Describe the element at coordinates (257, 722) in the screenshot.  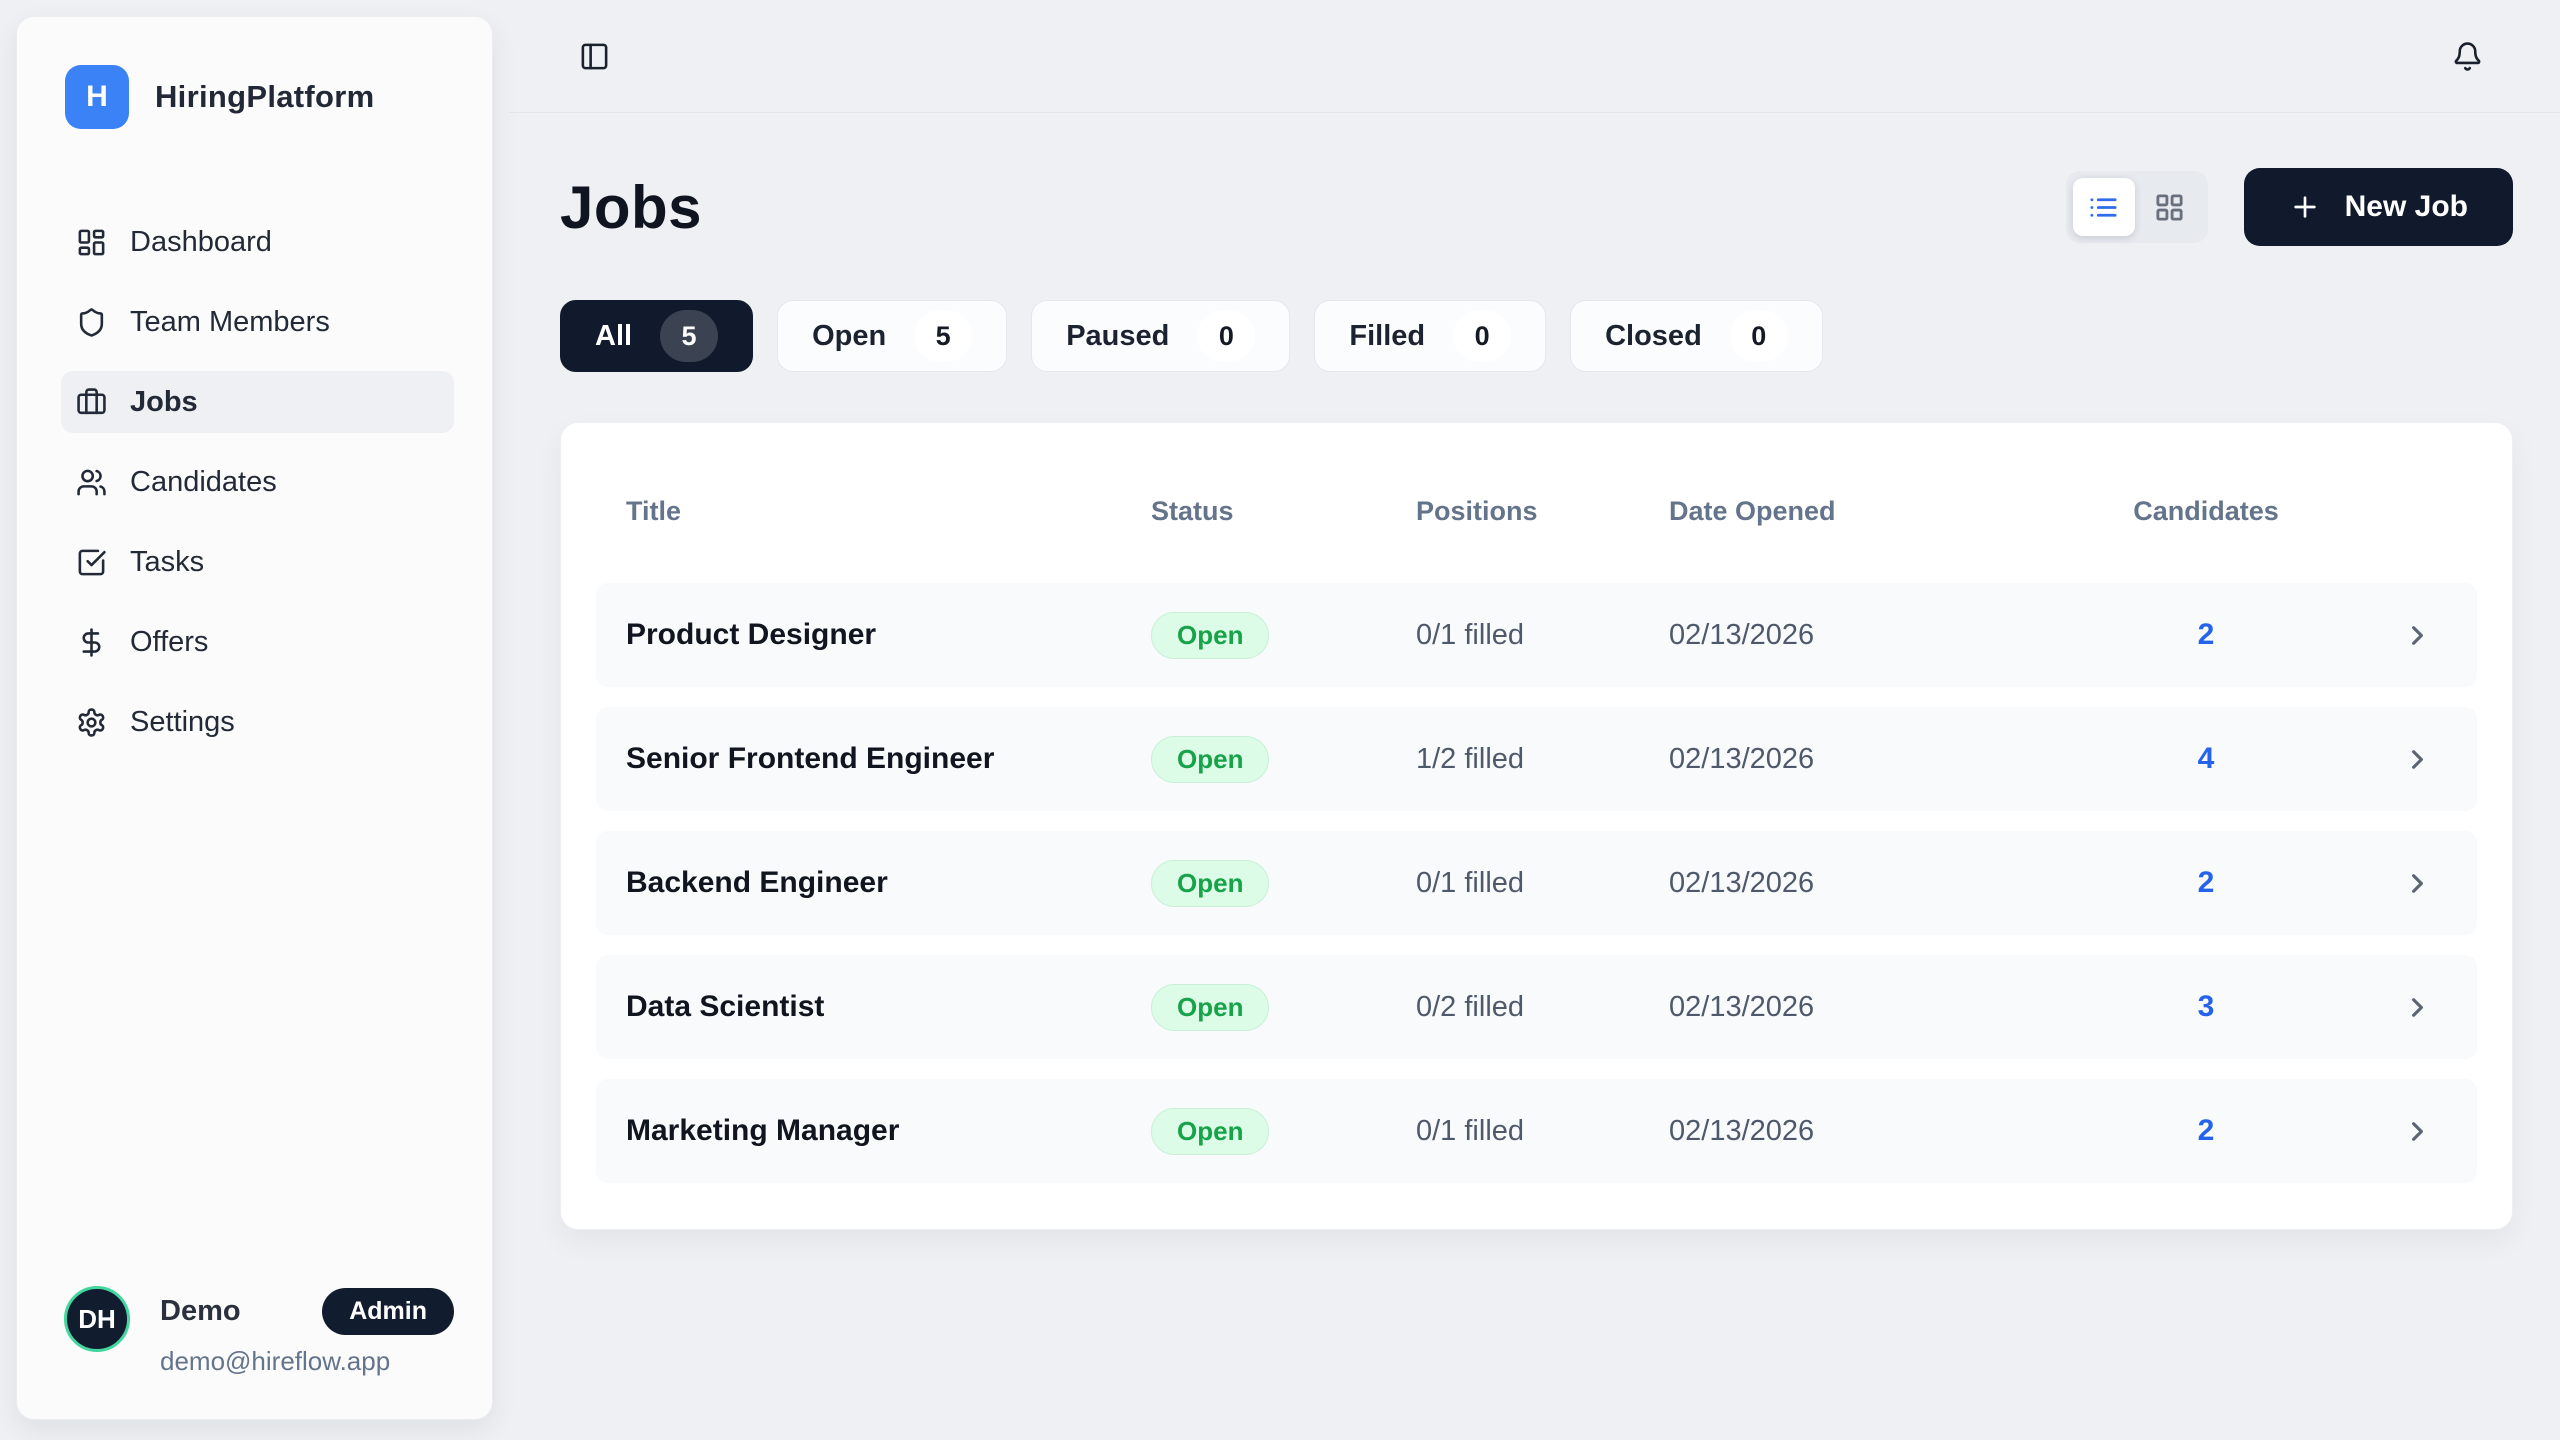
I see `sidebar-item-settings: Settings` at that location.